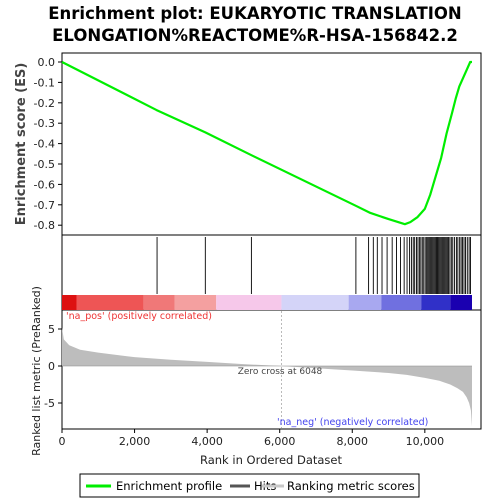  I want to click on x-tick-label: 10,000, so click(425, 441).